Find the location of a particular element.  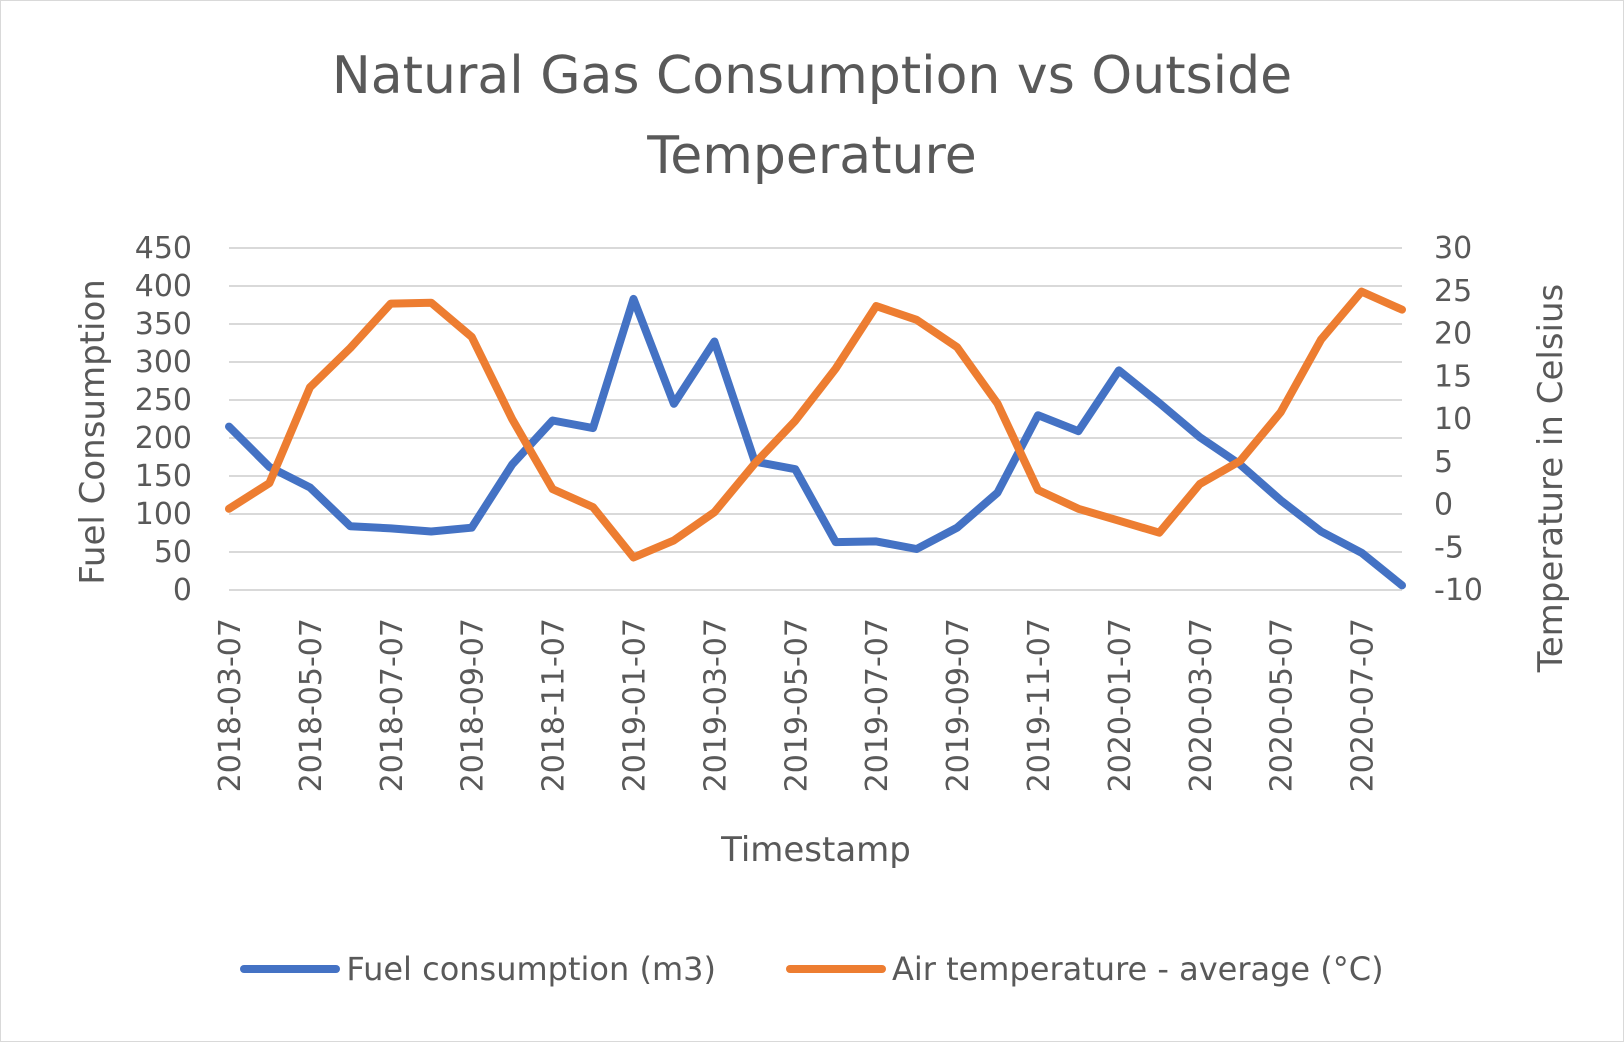

x-tick-label: 2019-05-07 is located at coordinates (796, 705).